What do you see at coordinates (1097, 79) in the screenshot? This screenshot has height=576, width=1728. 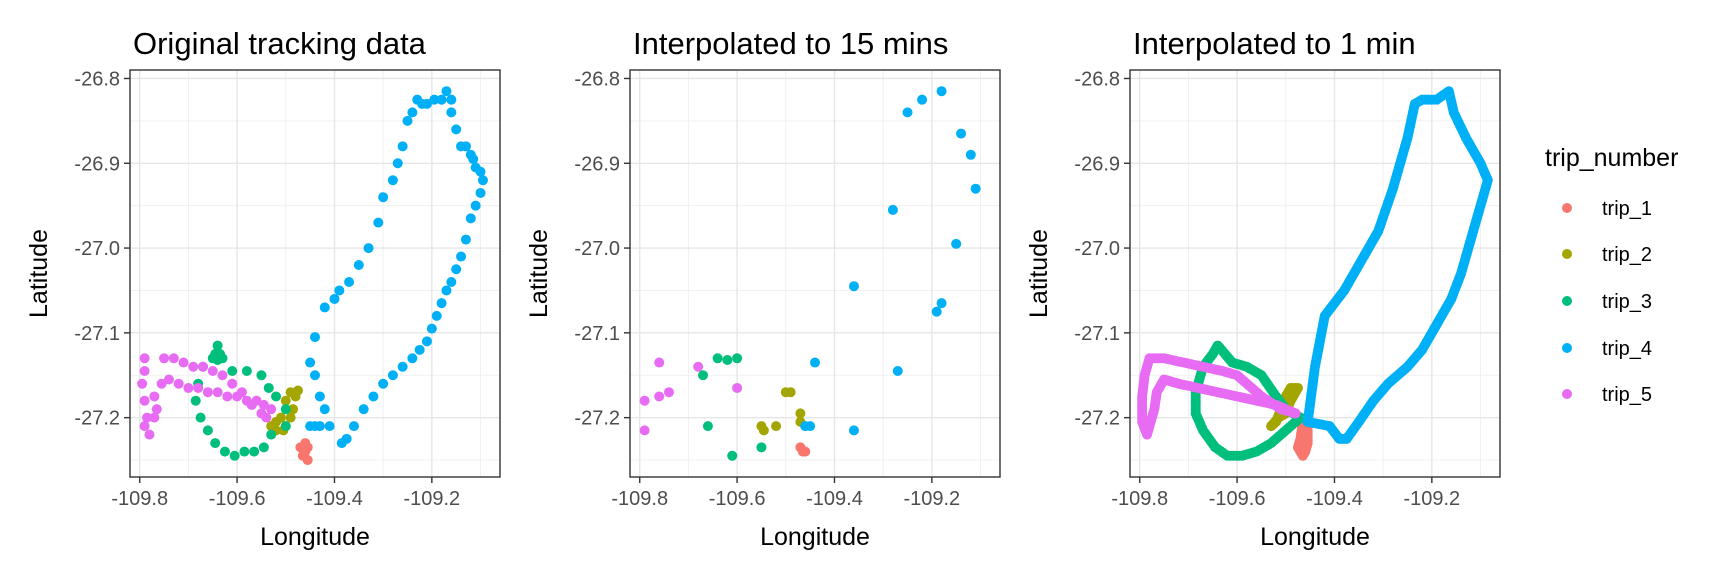 I see `y-tick-label: -26.8` at bounding box center [1097, 79].